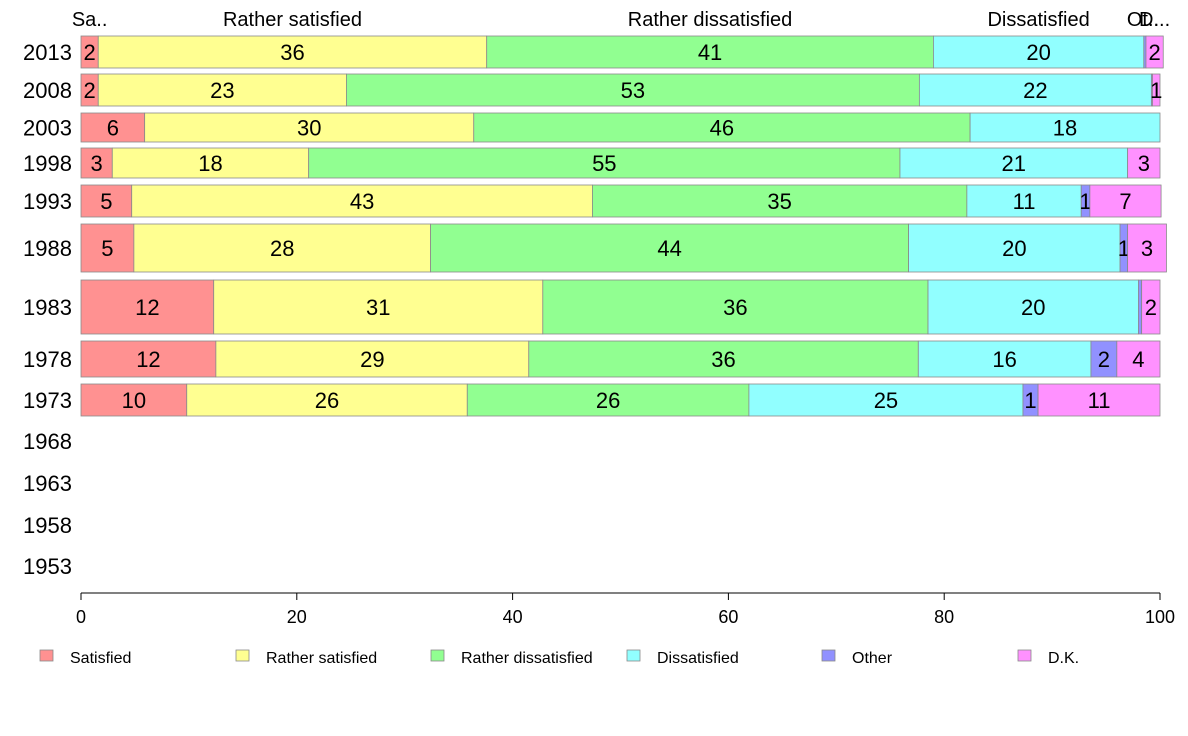 The width and height of the screenshot is (1188, 736). I want to click on value-label-2013-dissatisfied: 20, so click(1038, 52).